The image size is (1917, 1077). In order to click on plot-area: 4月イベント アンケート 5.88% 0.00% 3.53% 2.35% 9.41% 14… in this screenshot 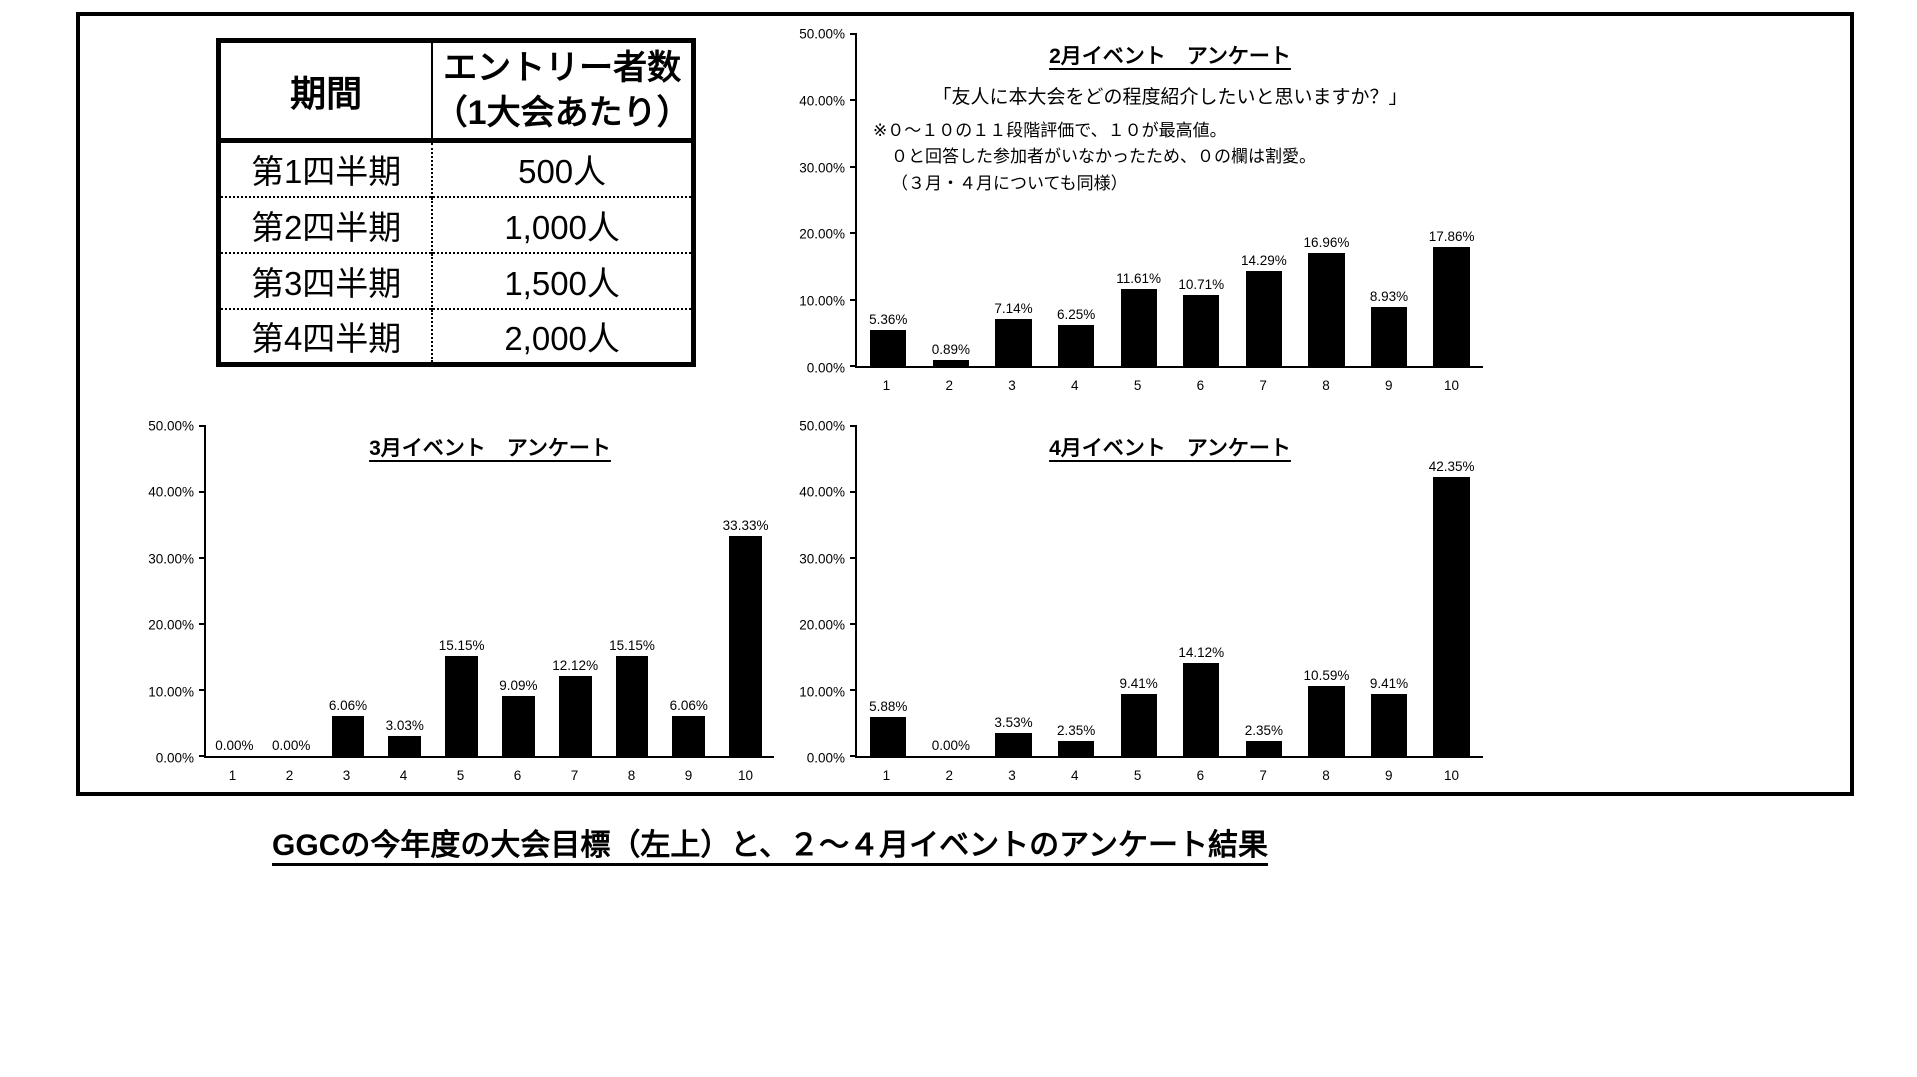, I will do `click(1166, 591)`.